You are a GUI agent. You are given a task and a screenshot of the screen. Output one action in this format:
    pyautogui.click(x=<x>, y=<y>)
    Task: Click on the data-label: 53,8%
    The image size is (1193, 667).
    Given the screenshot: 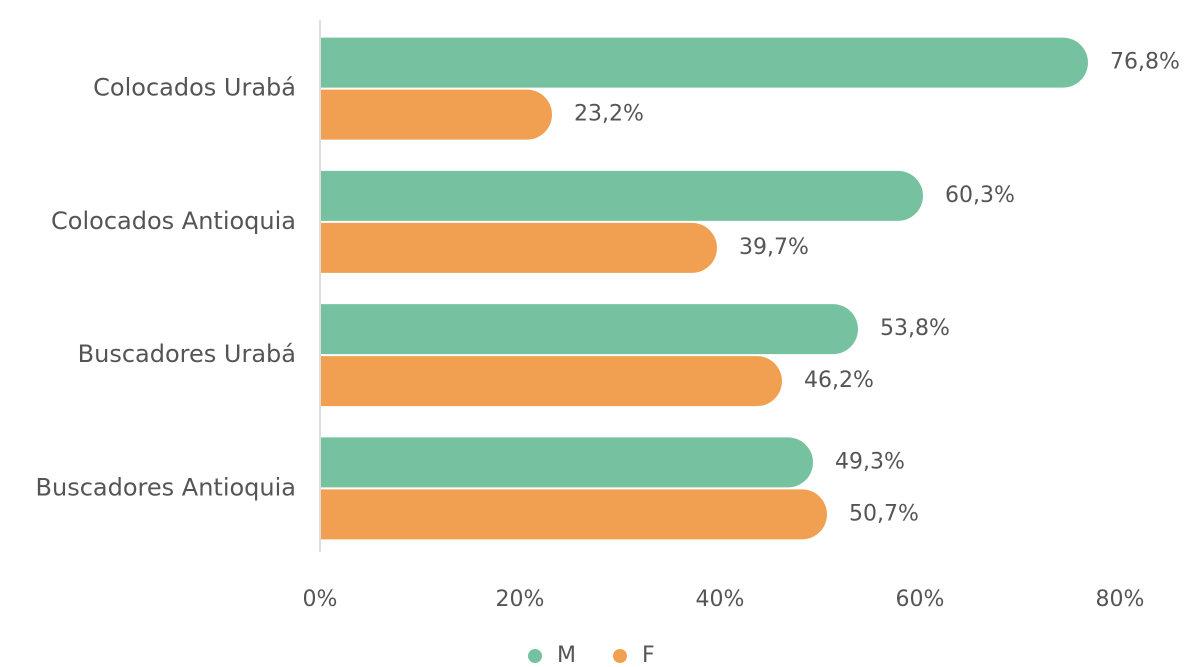 What is the action you would take?
    pyautogui.click(x=915, y=328)
    